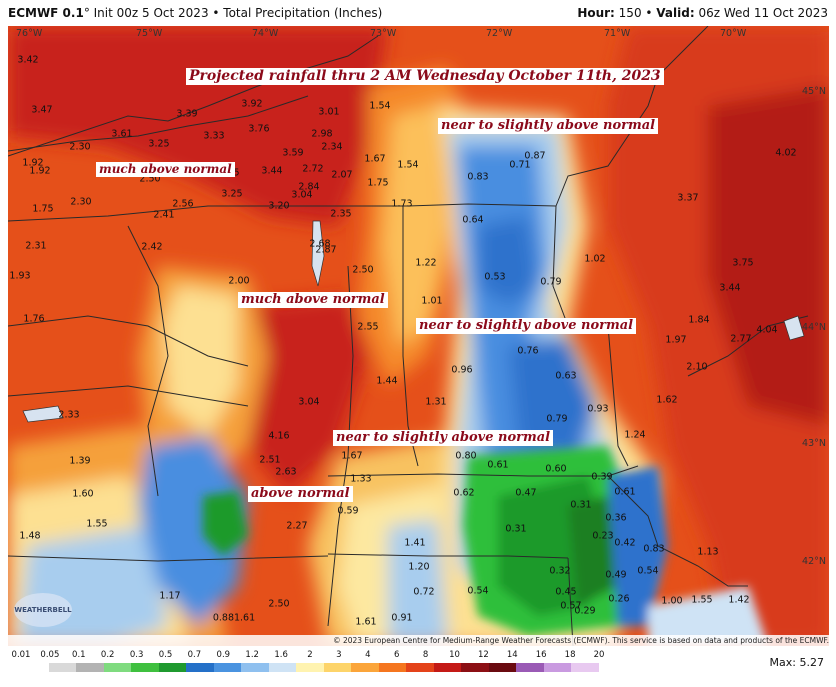 Image resolution: width=836 pixels, height=687 pixels. I want to click on value-label: 0.79, so click(557, 419).